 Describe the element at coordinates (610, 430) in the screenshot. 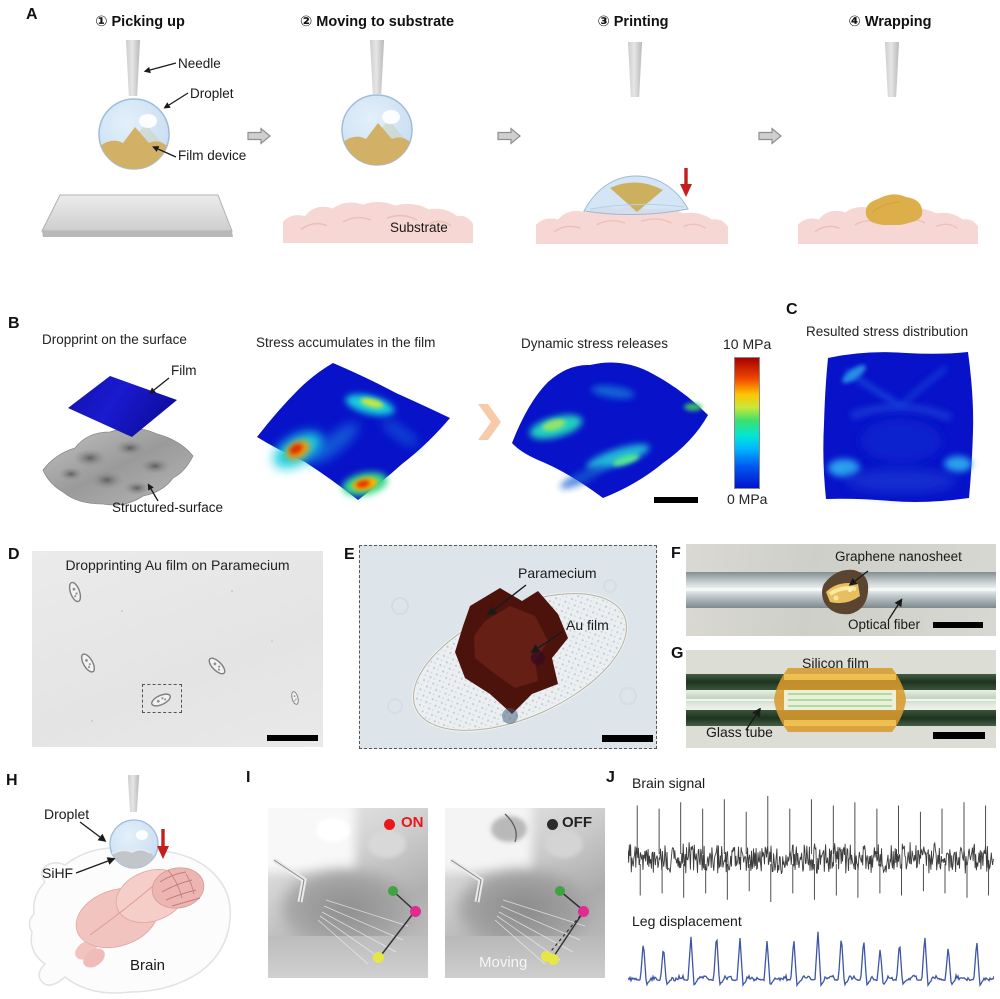

I see `stress-map-release` at that location.